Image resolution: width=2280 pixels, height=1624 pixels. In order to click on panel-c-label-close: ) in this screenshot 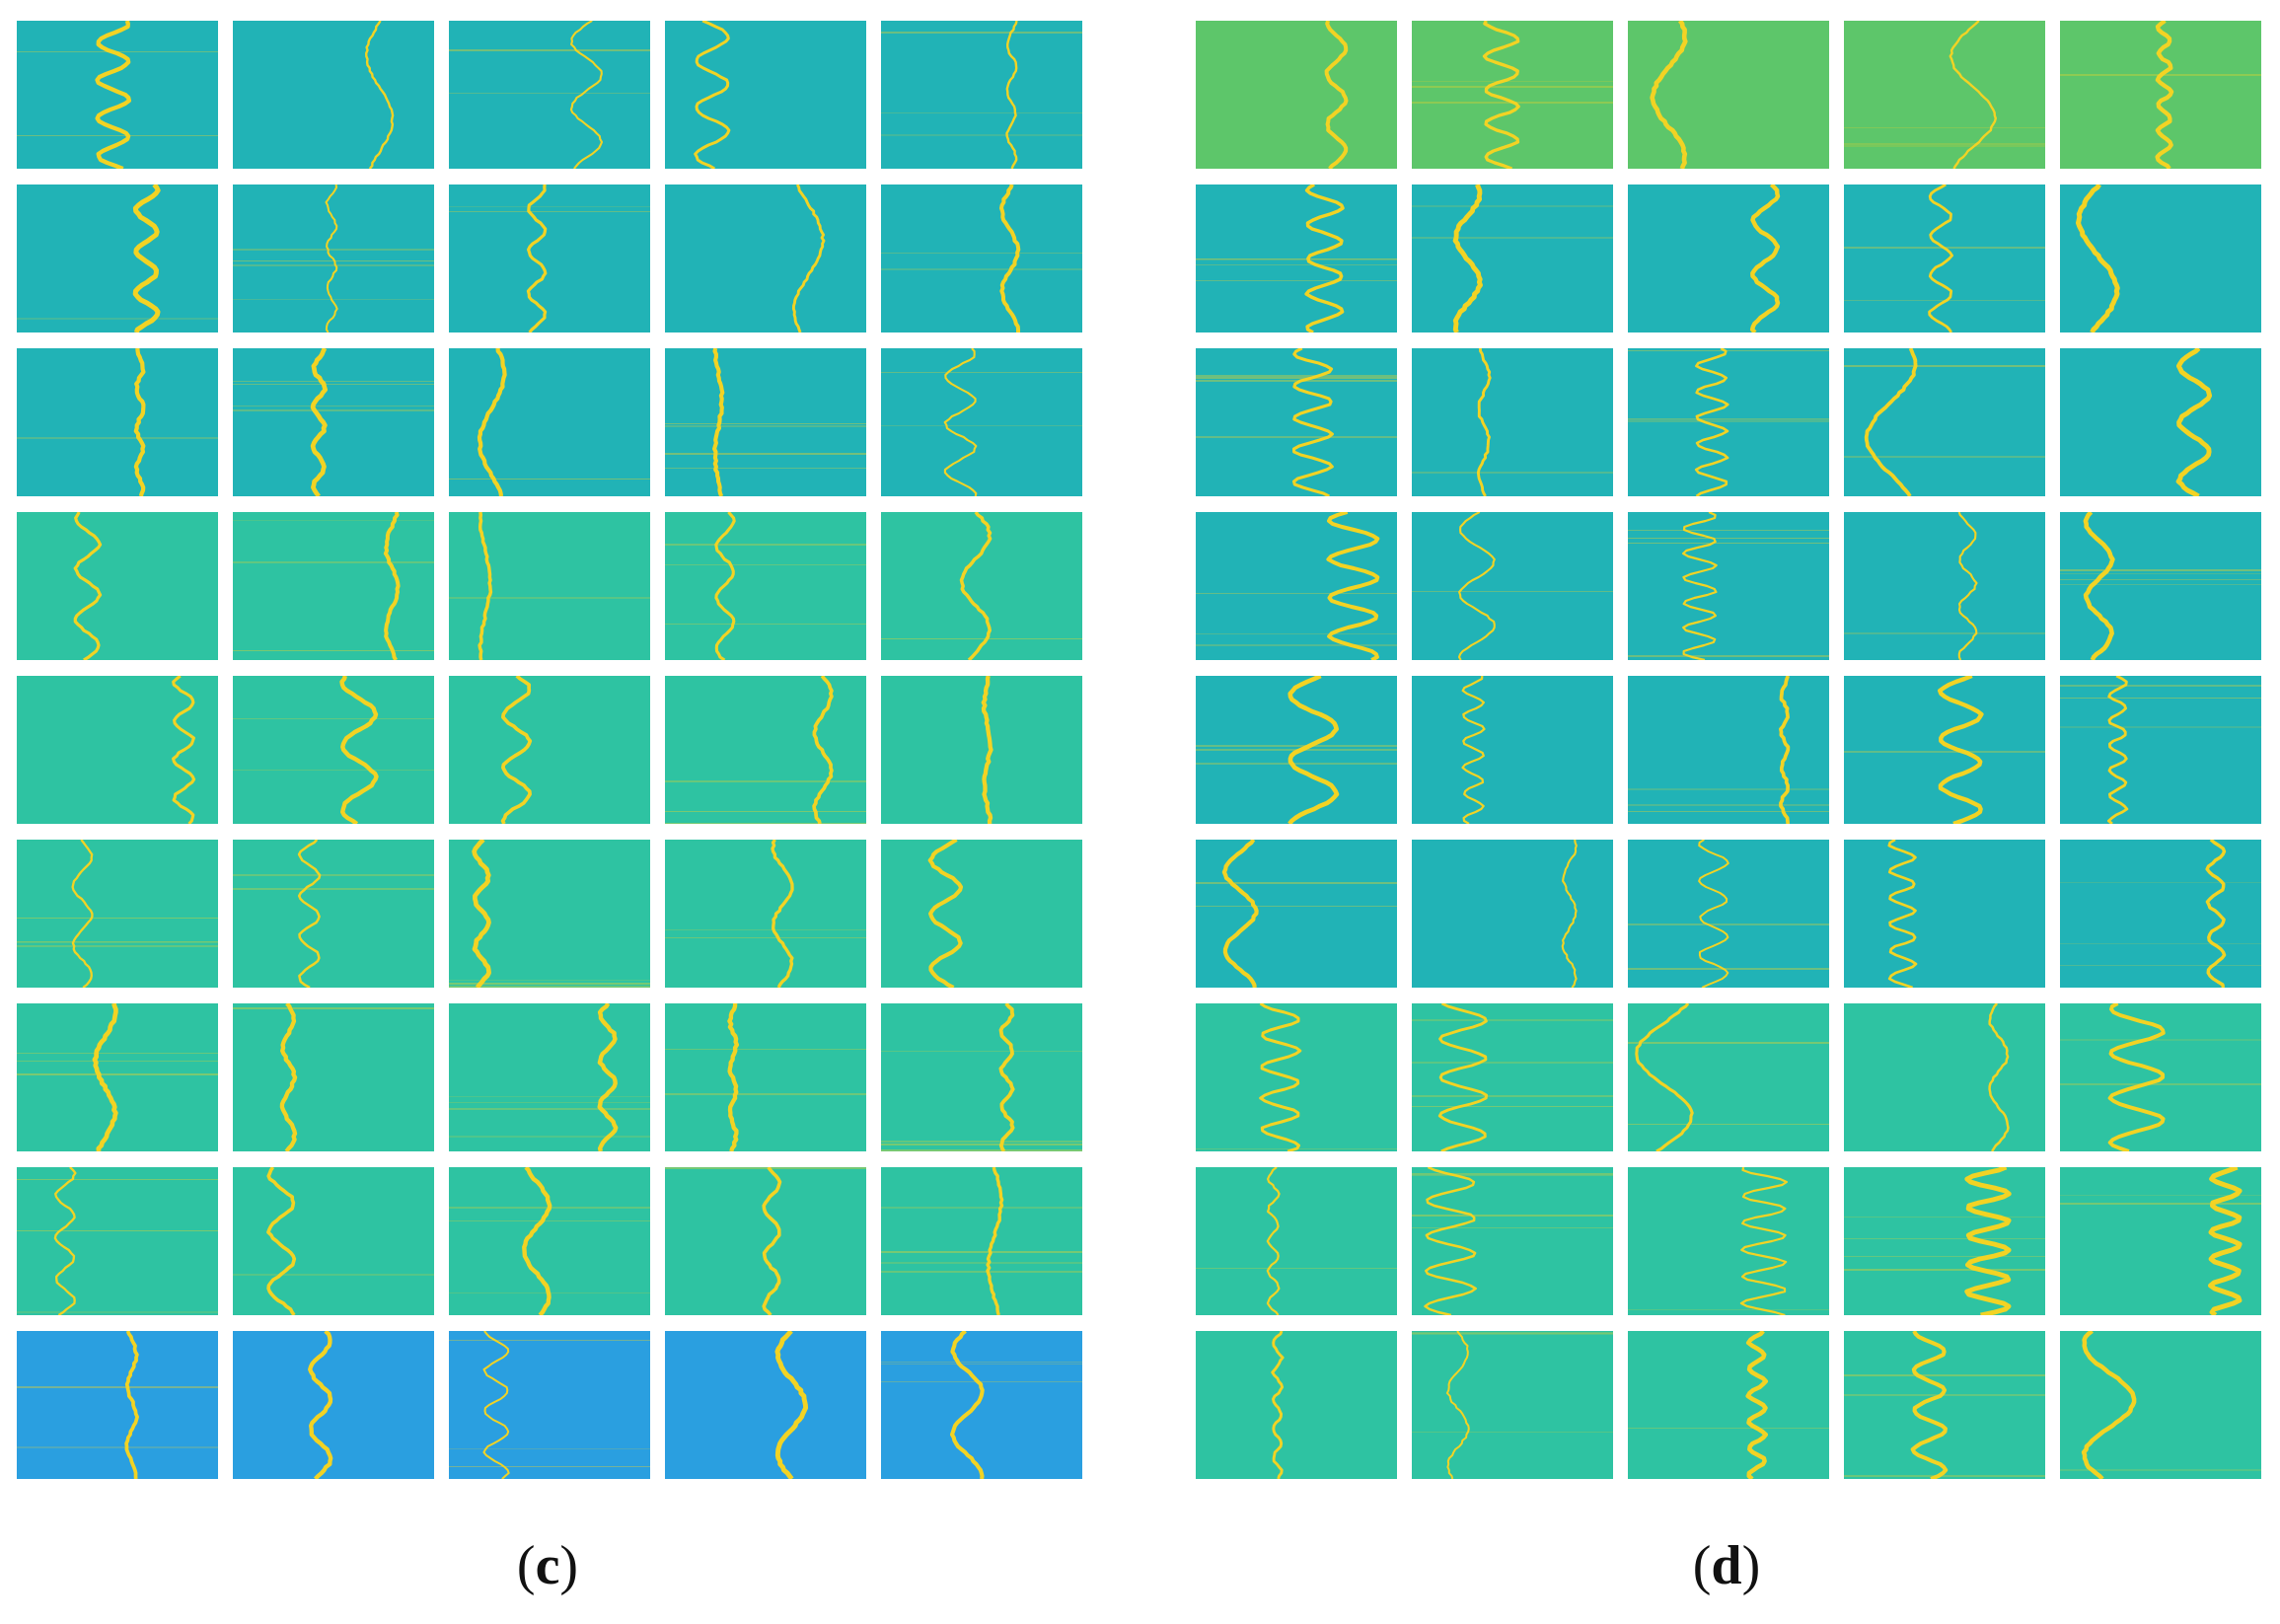, I will do `click(569, 1565)`.